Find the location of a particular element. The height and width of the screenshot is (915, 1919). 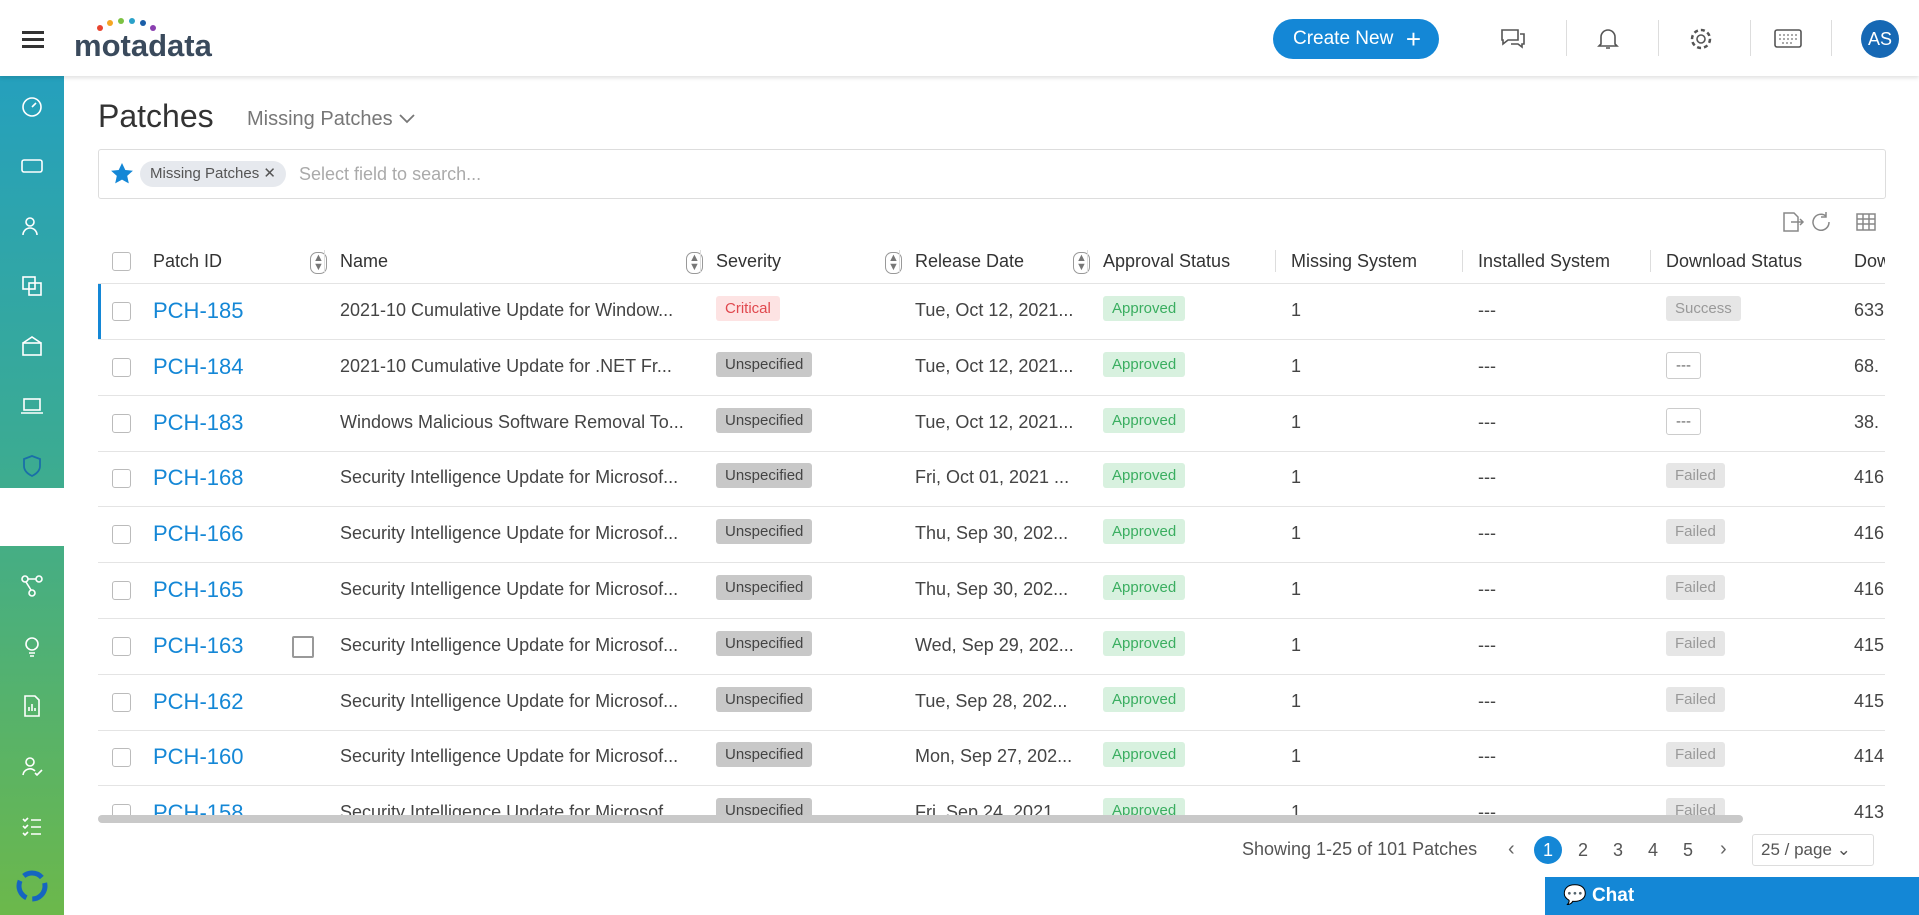

column-header: Approval Status is located at coordinates (1167, 261).